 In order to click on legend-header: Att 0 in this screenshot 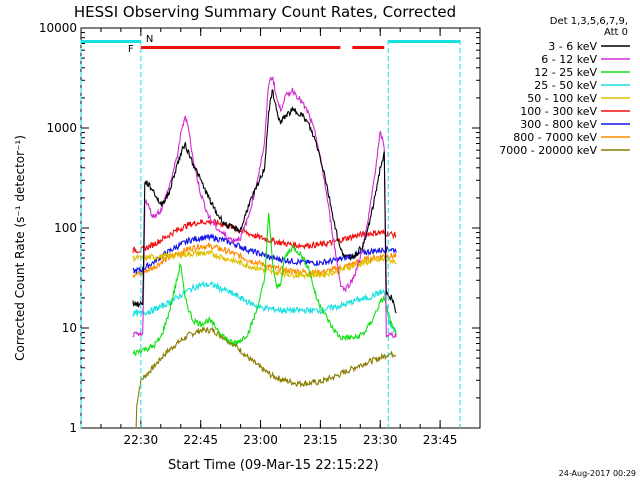, I will do `click(616, 32)`.